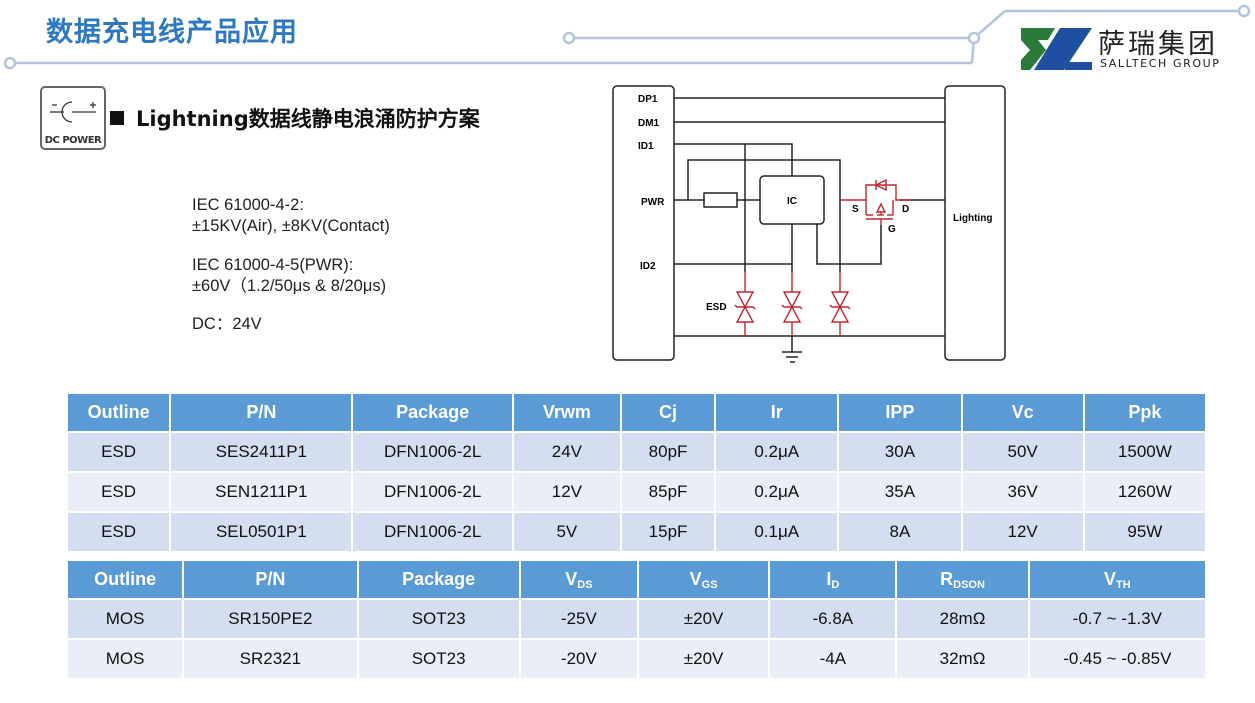  What do you see at coordinates (833, 619) in the screenshot?
I see `table-cell: -6.8A` at bounding box center [833, 619].